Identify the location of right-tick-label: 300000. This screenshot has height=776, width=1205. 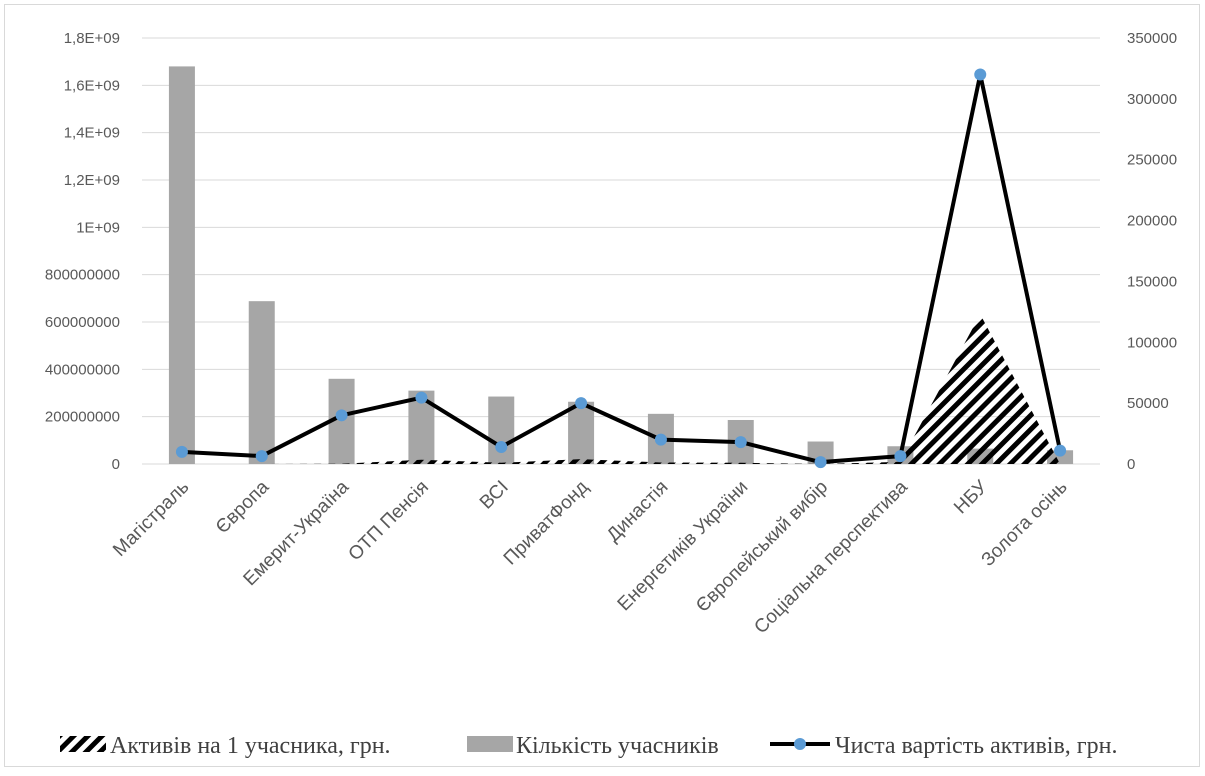
(1152, 99).